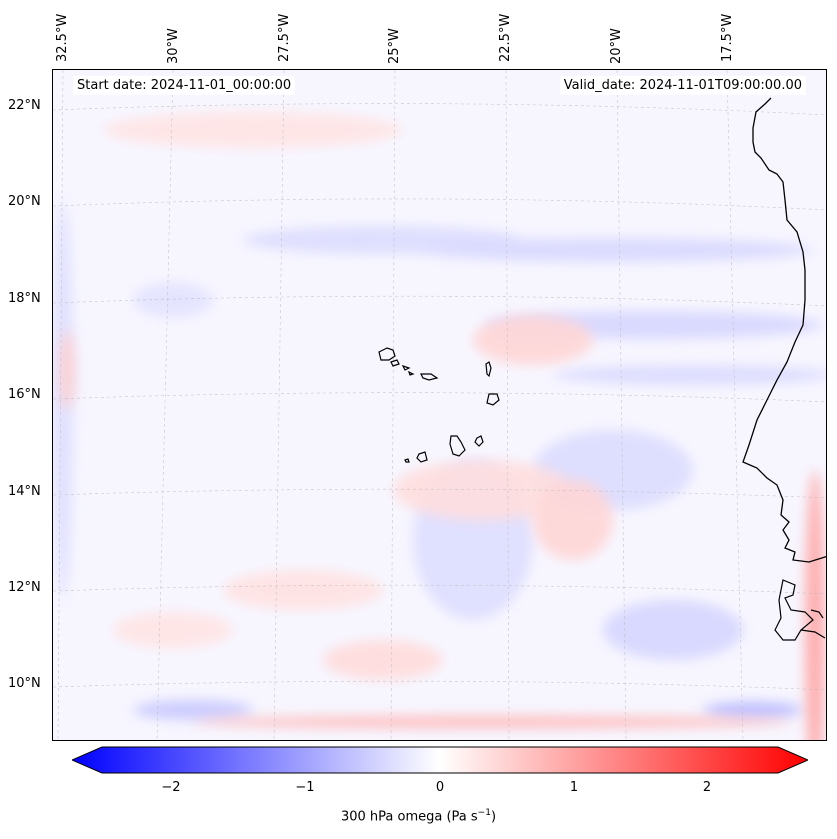 This screenshot has width=837, height=839. Describe the element at coordinates (24, 298) in the screenshot. I see `lat-label: 18°N` at that location.